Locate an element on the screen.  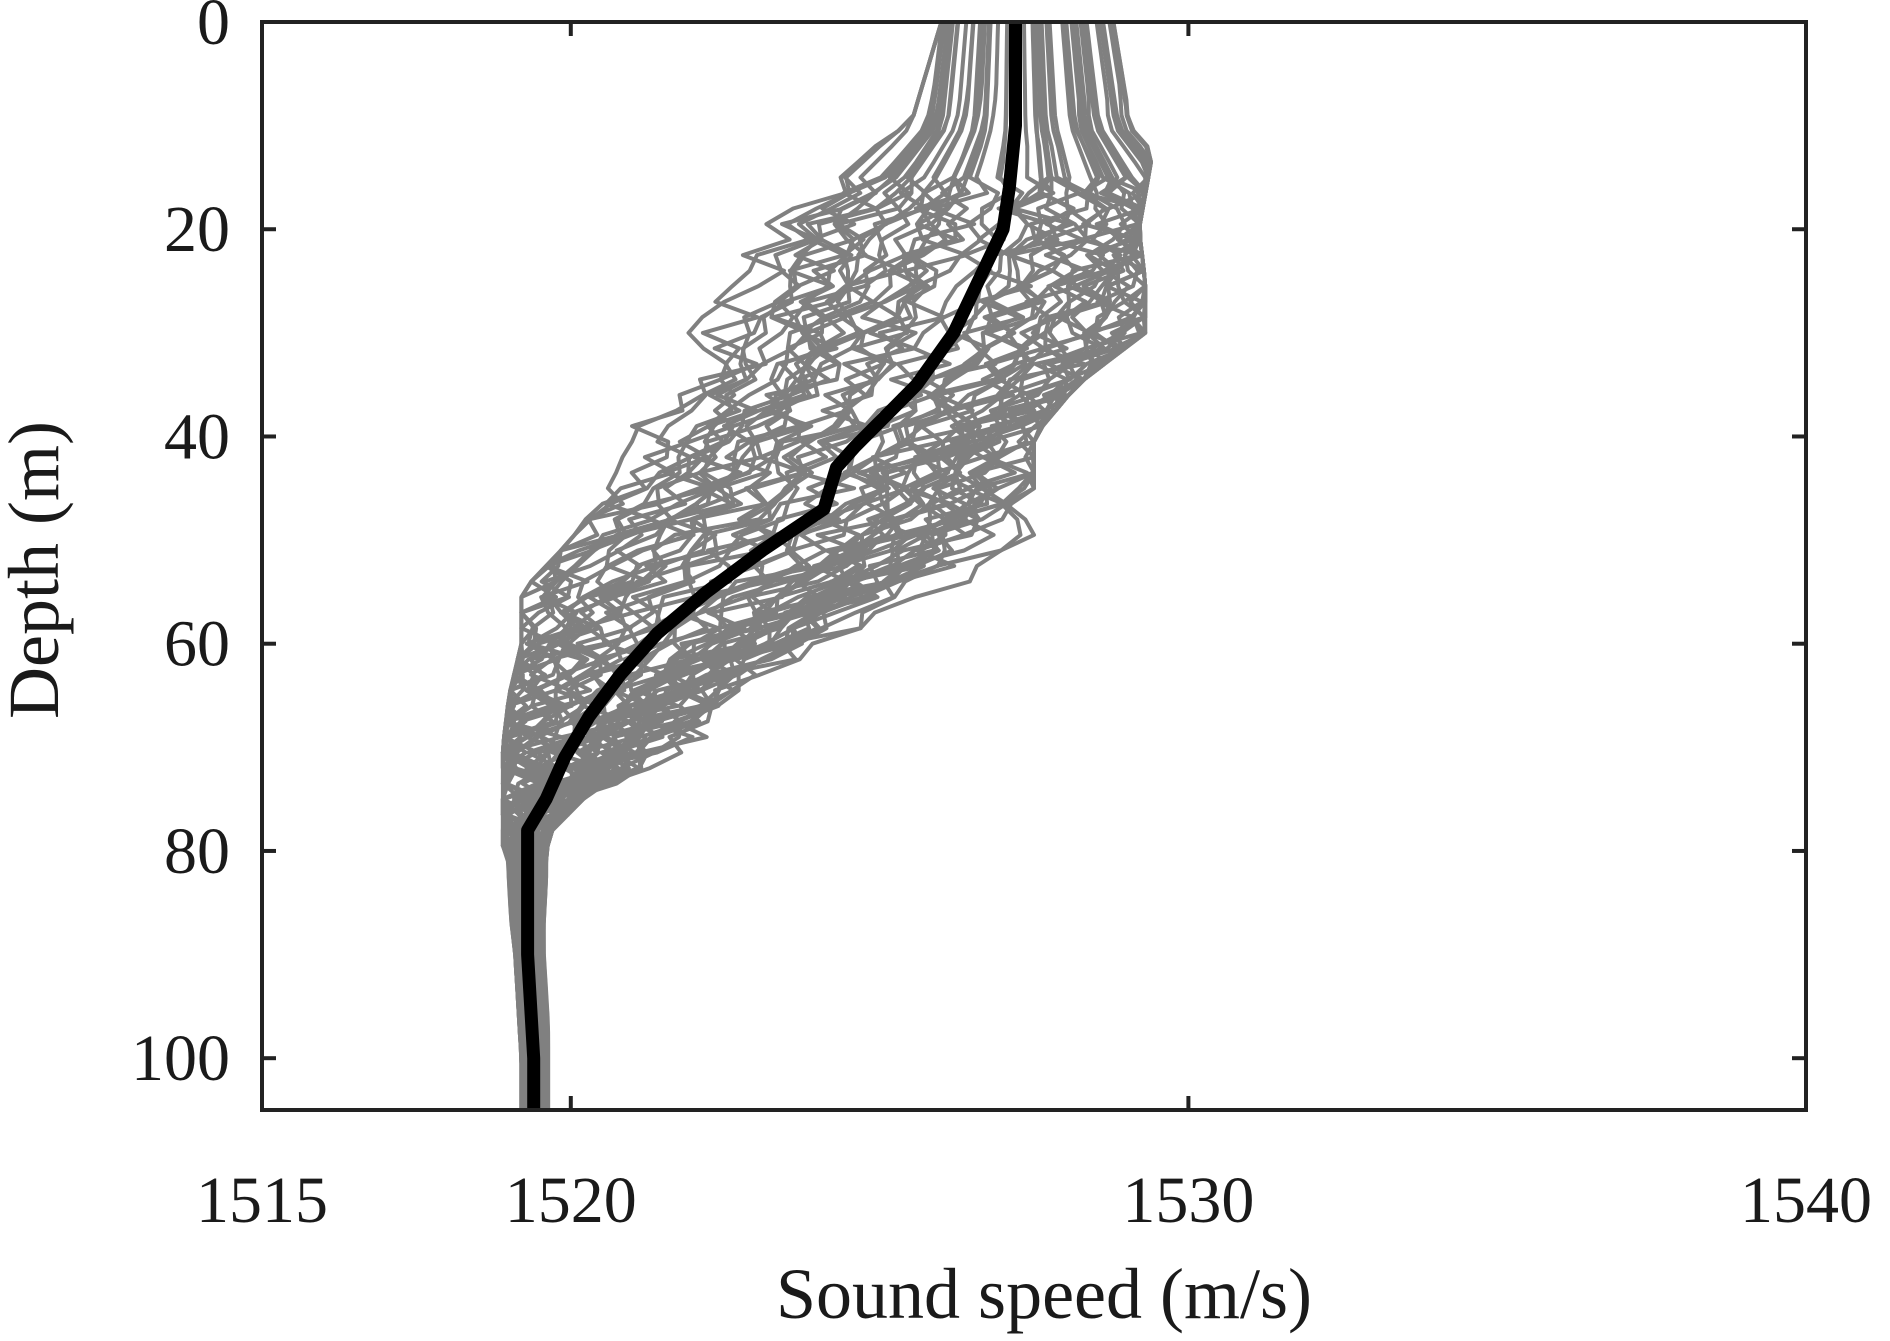
x-tick-label: 1530 is located at coordinates (1188, 1200).